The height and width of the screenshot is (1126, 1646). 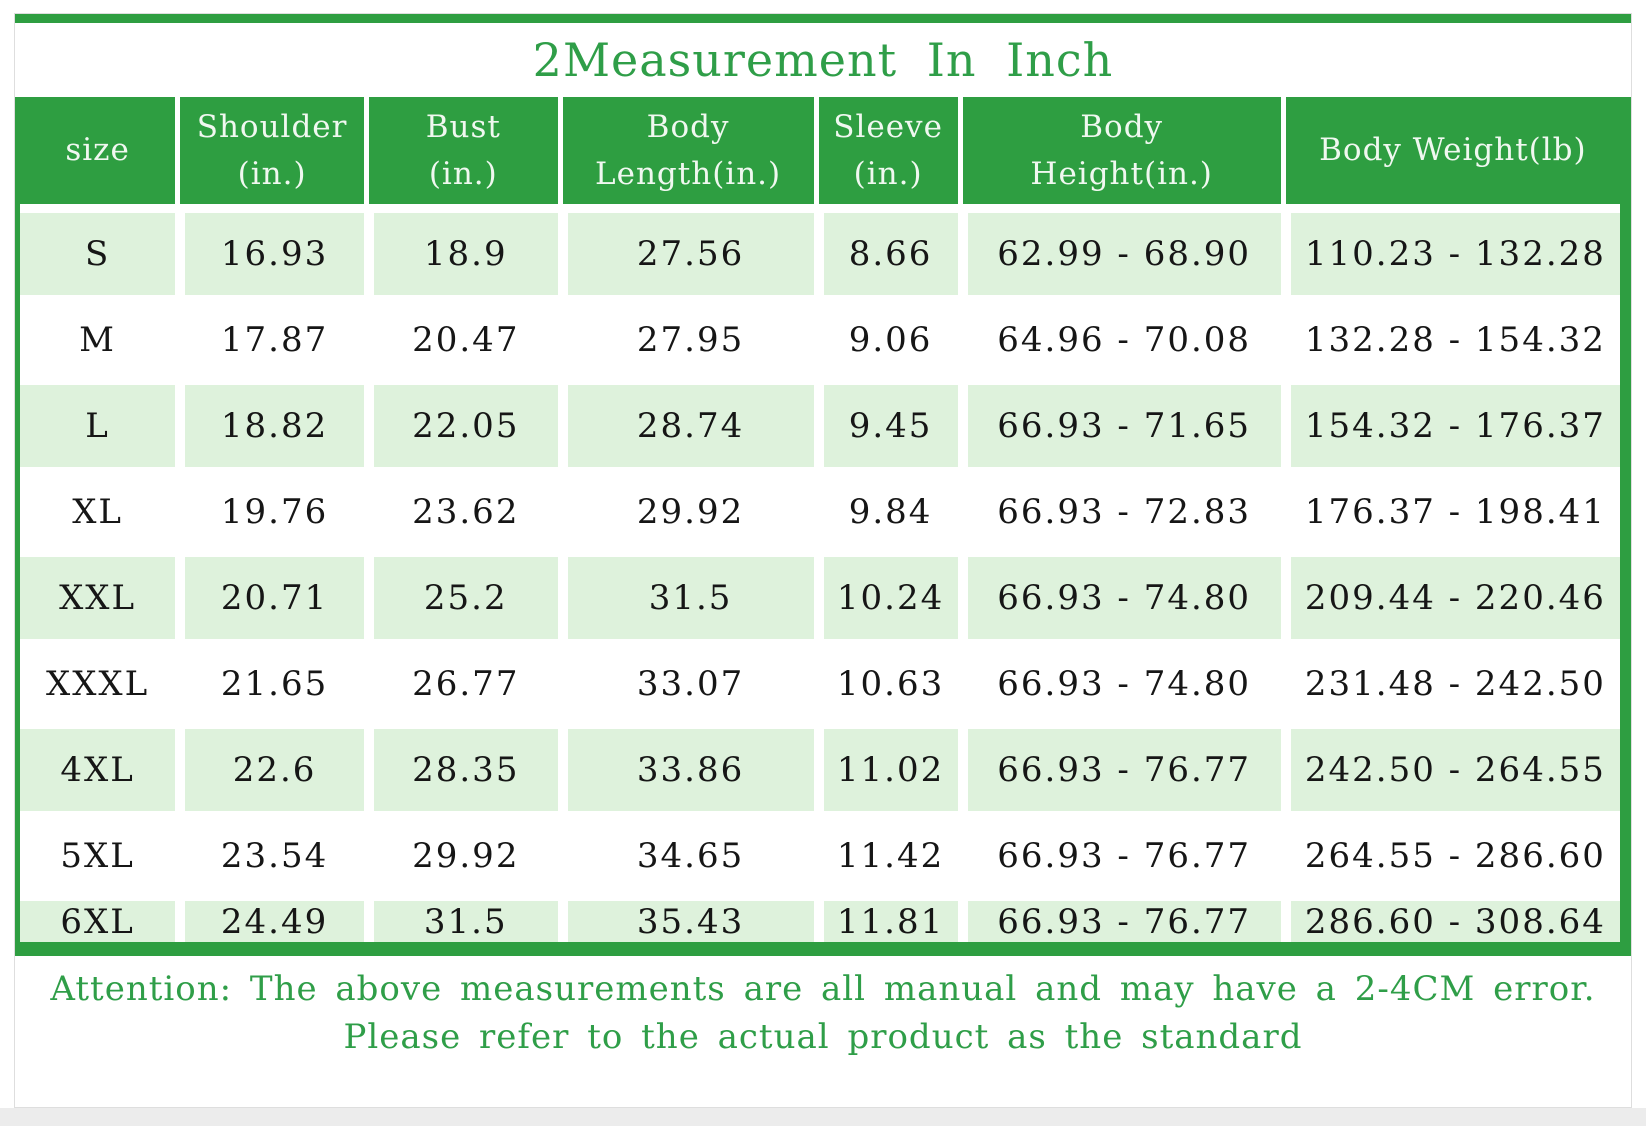 I want to click on header-cell-shoulder: Shoulder (in.), so click(x=269, y=153).